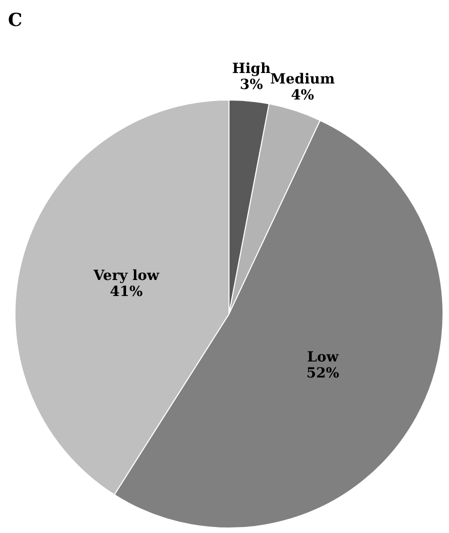  What do you see at coordinates (15, 20) in the screenshot?
I see `chart-title: C` at bounding box center [15, 20].